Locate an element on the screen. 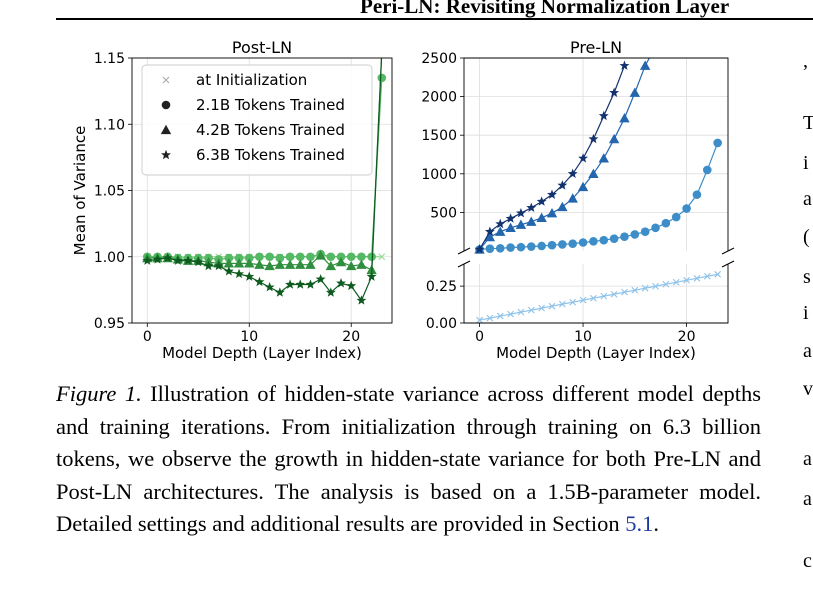  y-tick-label: 1000 is located at coordinates (439, 175).